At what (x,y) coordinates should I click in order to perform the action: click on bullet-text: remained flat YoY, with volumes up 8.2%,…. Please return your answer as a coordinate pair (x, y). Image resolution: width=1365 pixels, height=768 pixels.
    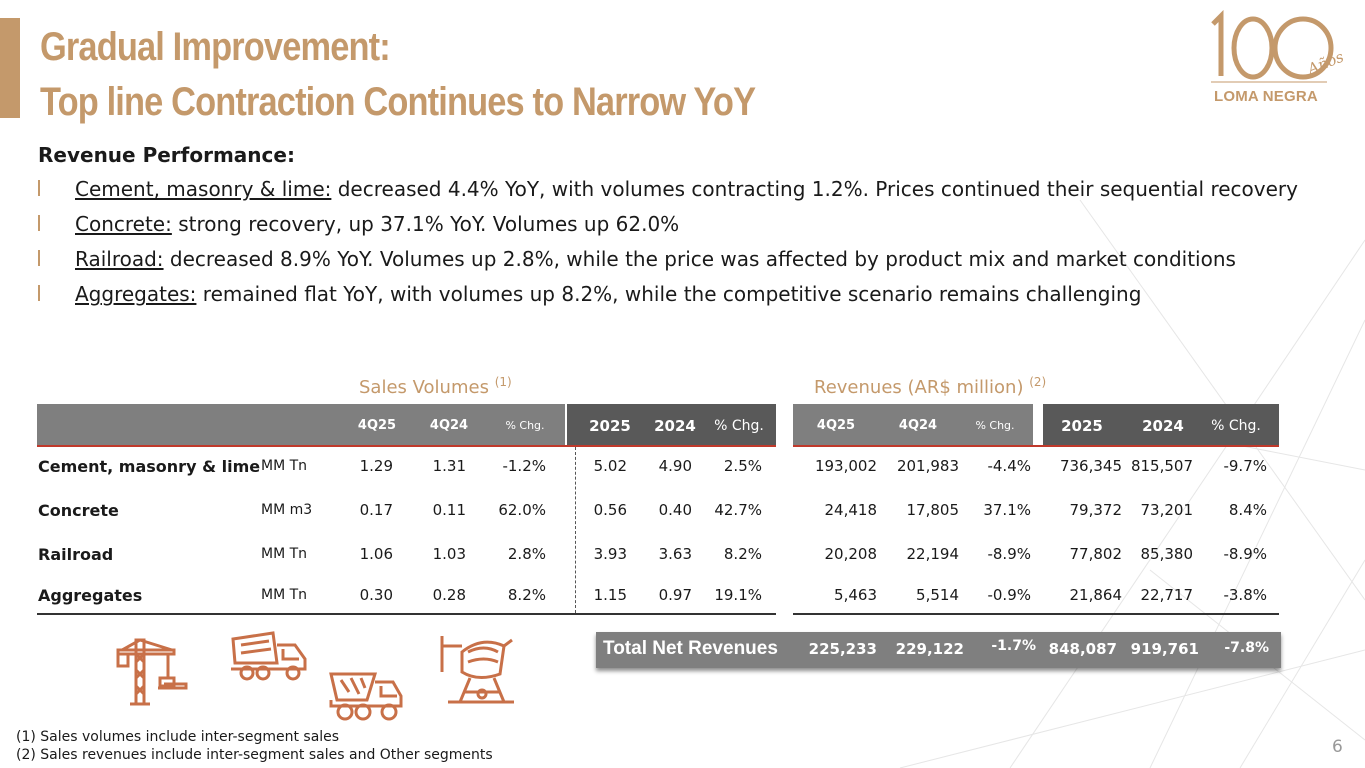
    Looking at the image, I should click on (669, 294).